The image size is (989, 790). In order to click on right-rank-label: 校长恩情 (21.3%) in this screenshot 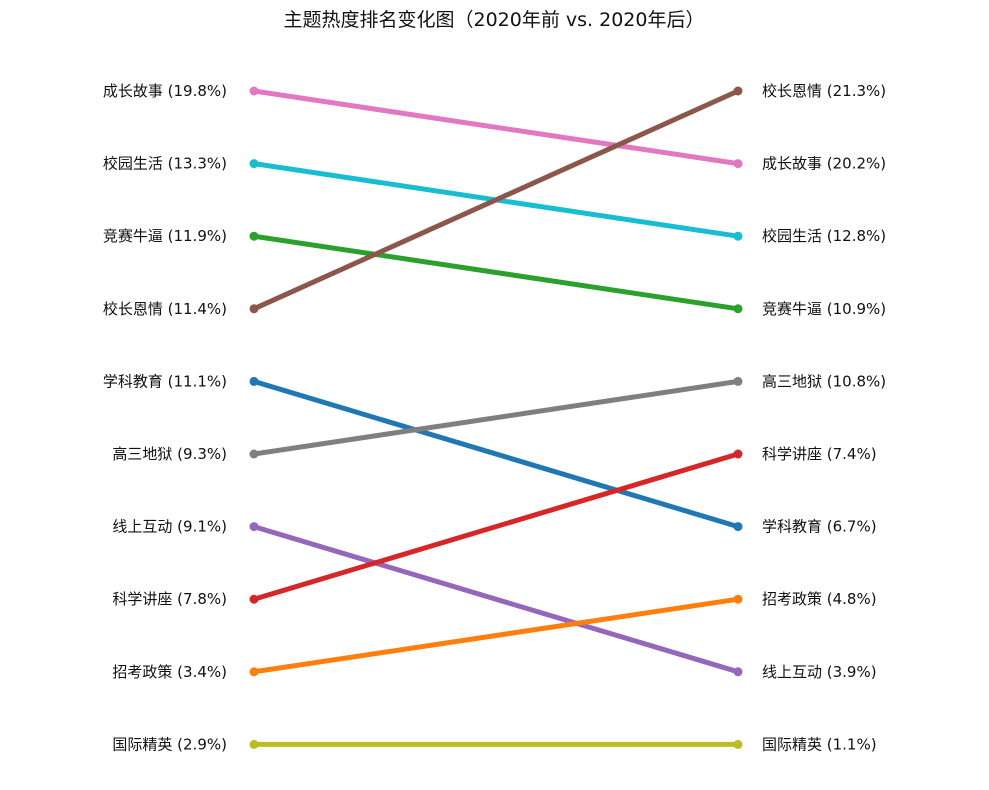, I will do `click(824, 91)`.